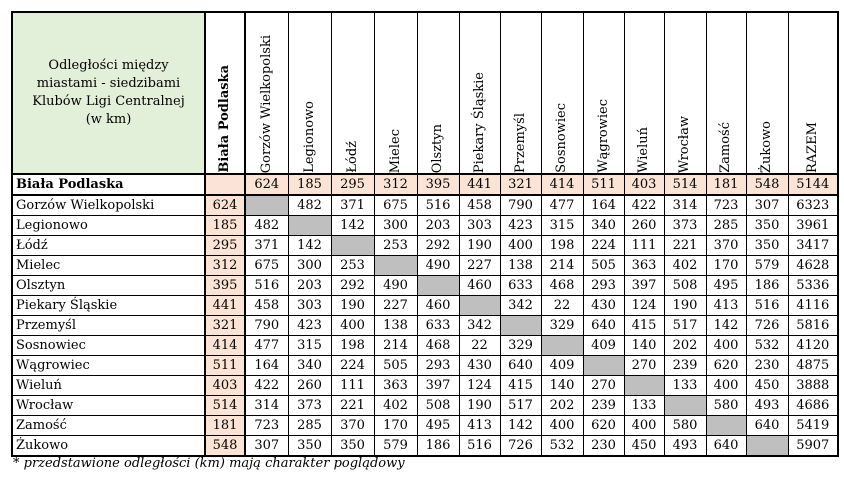 The height and width of the screenshot is (478, 844). I want to click on distance-cell: 517, so click(685, 325).